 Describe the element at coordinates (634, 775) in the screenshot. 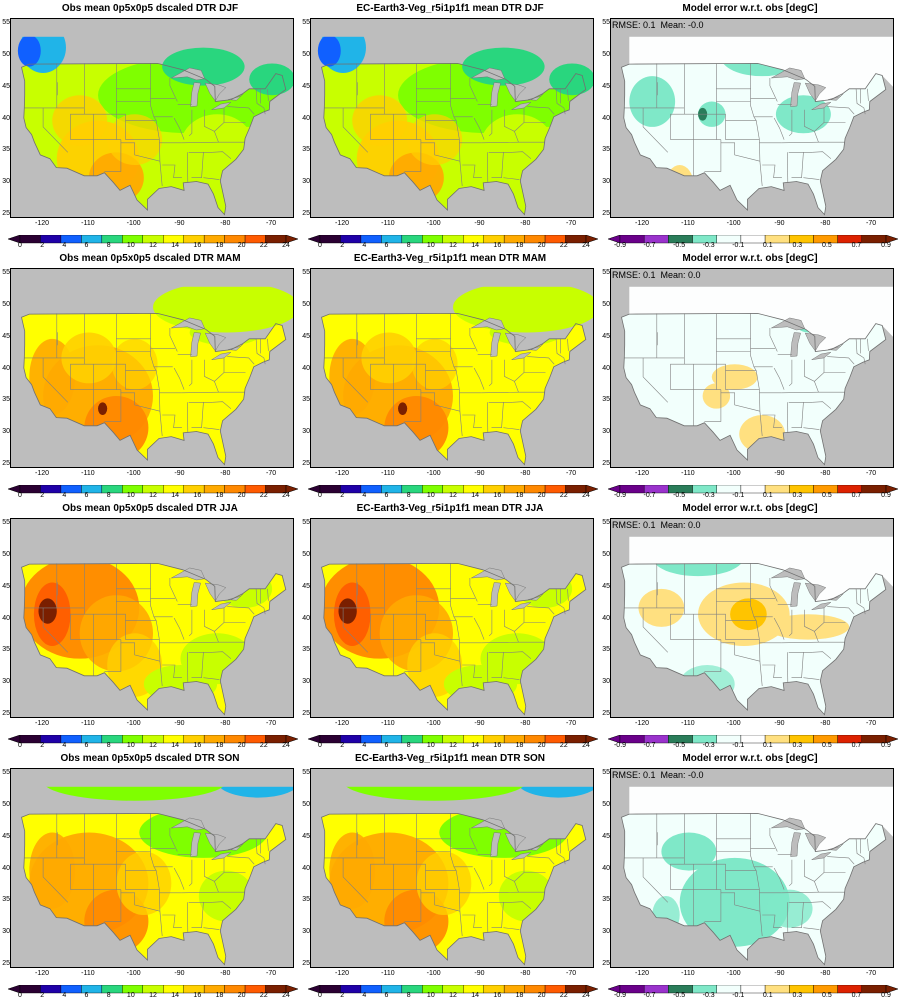

I see `rmse-value: RMSE: 0.1` at that location.